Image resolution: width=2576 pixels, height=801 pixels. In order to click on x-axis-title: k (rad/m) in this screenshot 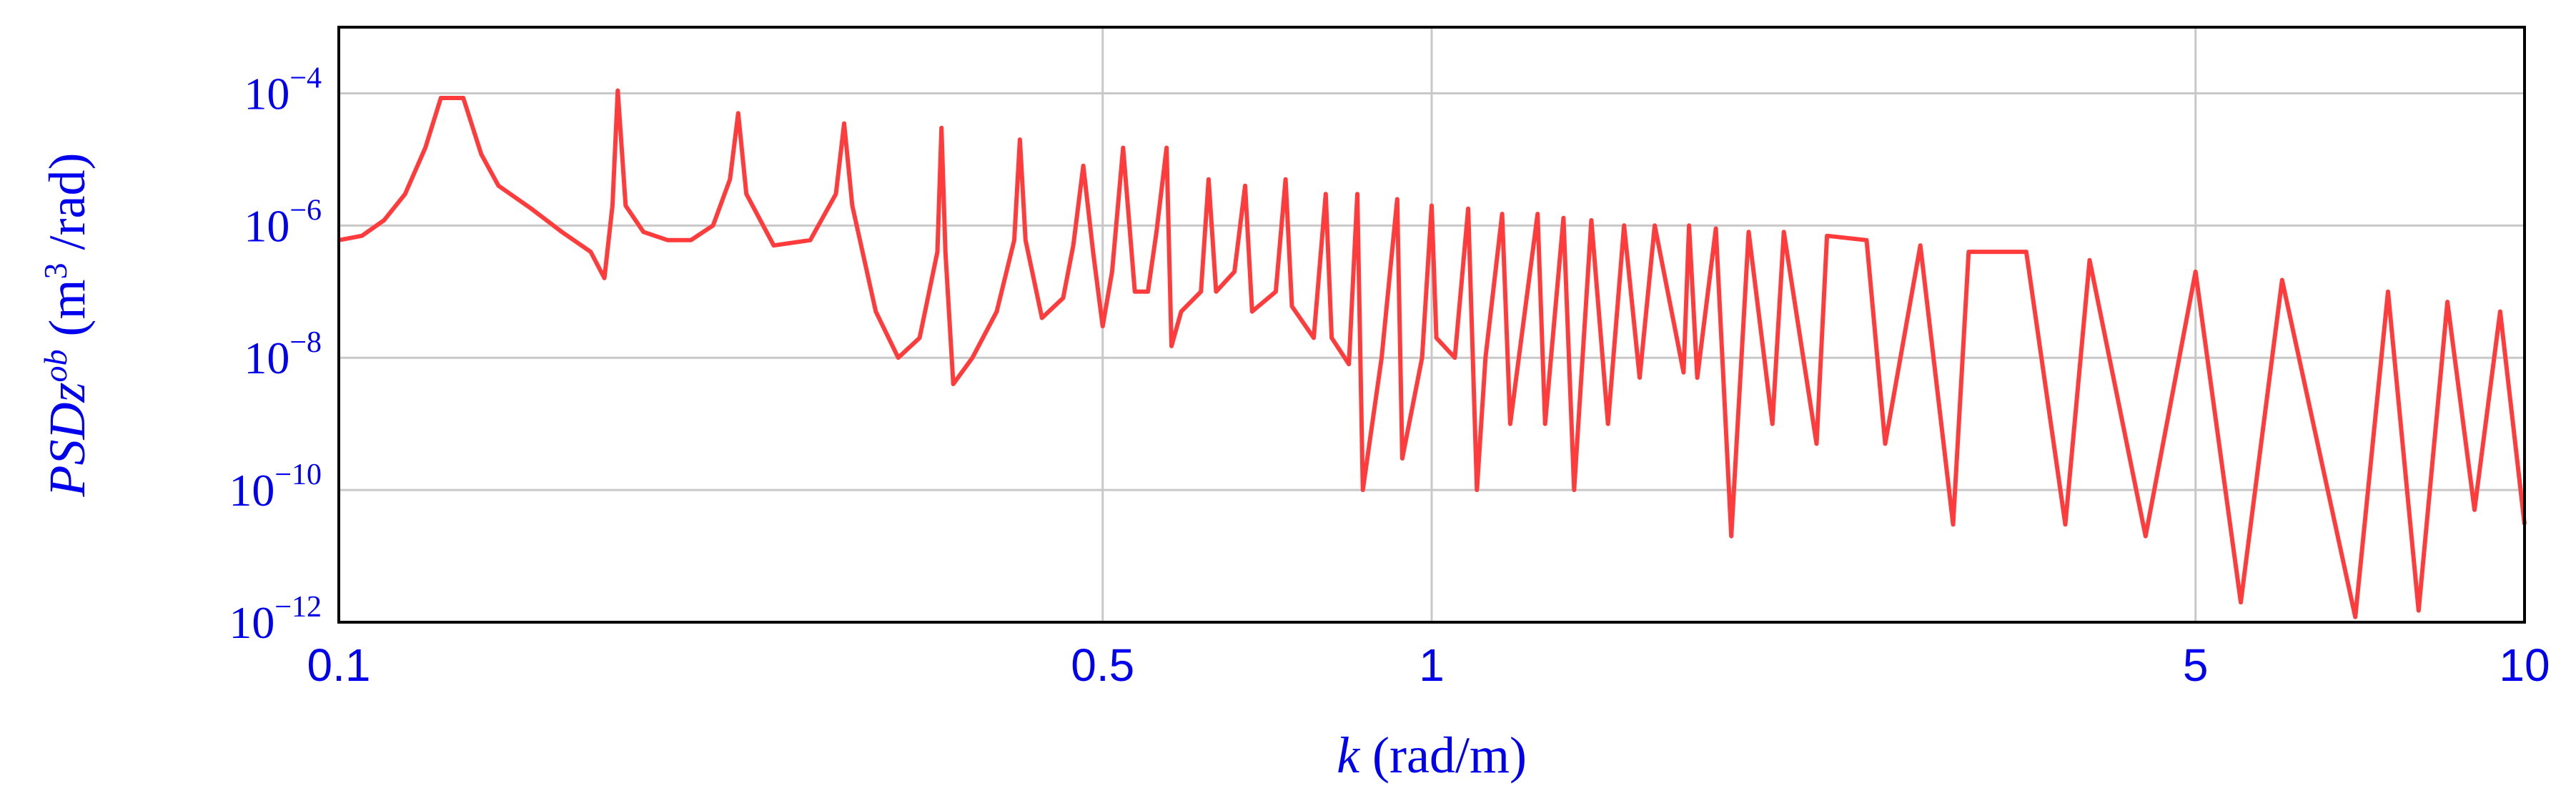, I will do `click(1432, 755)`.